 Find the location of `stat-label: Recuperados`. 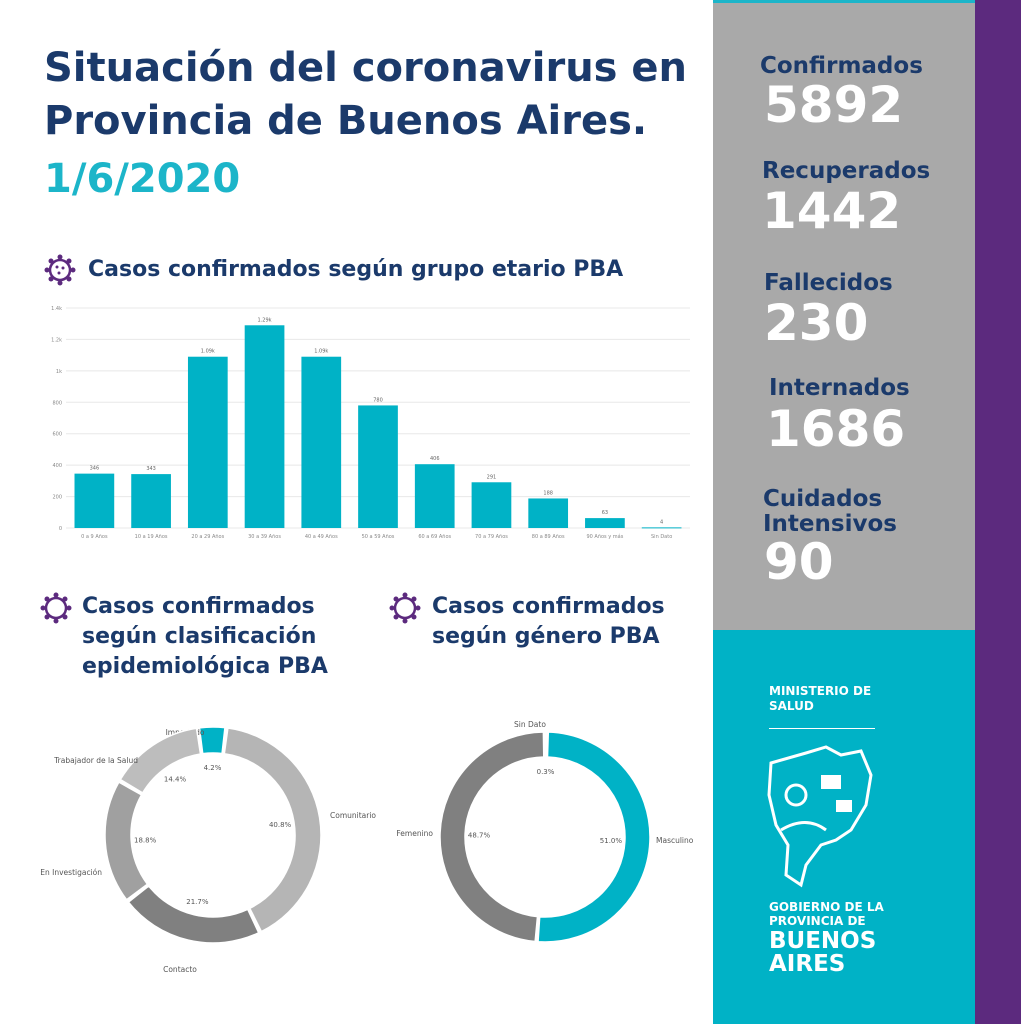

stat-label: Recuperados is located at coordinates (846, 171).